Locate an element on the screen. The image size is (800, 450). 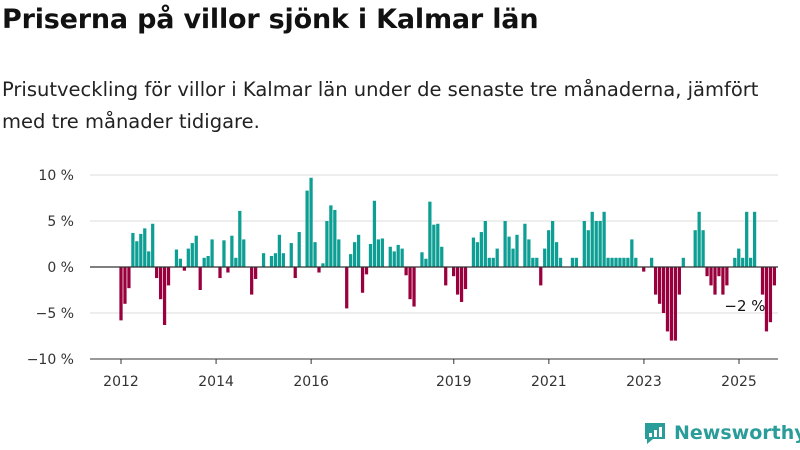
y-tick-label: 5 % is located at coordinates (60, 222).